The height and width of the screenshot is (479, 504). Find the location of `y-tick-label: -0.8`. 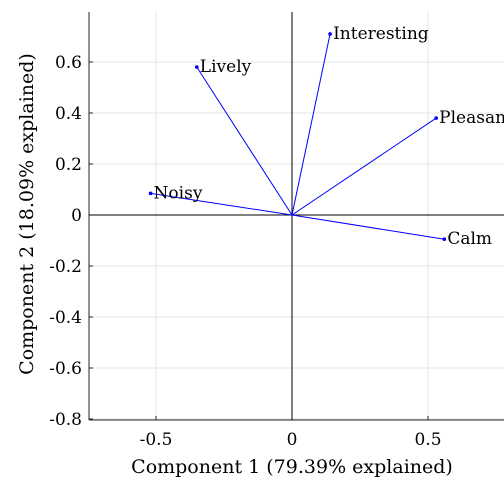

y-tick-label: -0.8 is located at coordinates (65, 420).